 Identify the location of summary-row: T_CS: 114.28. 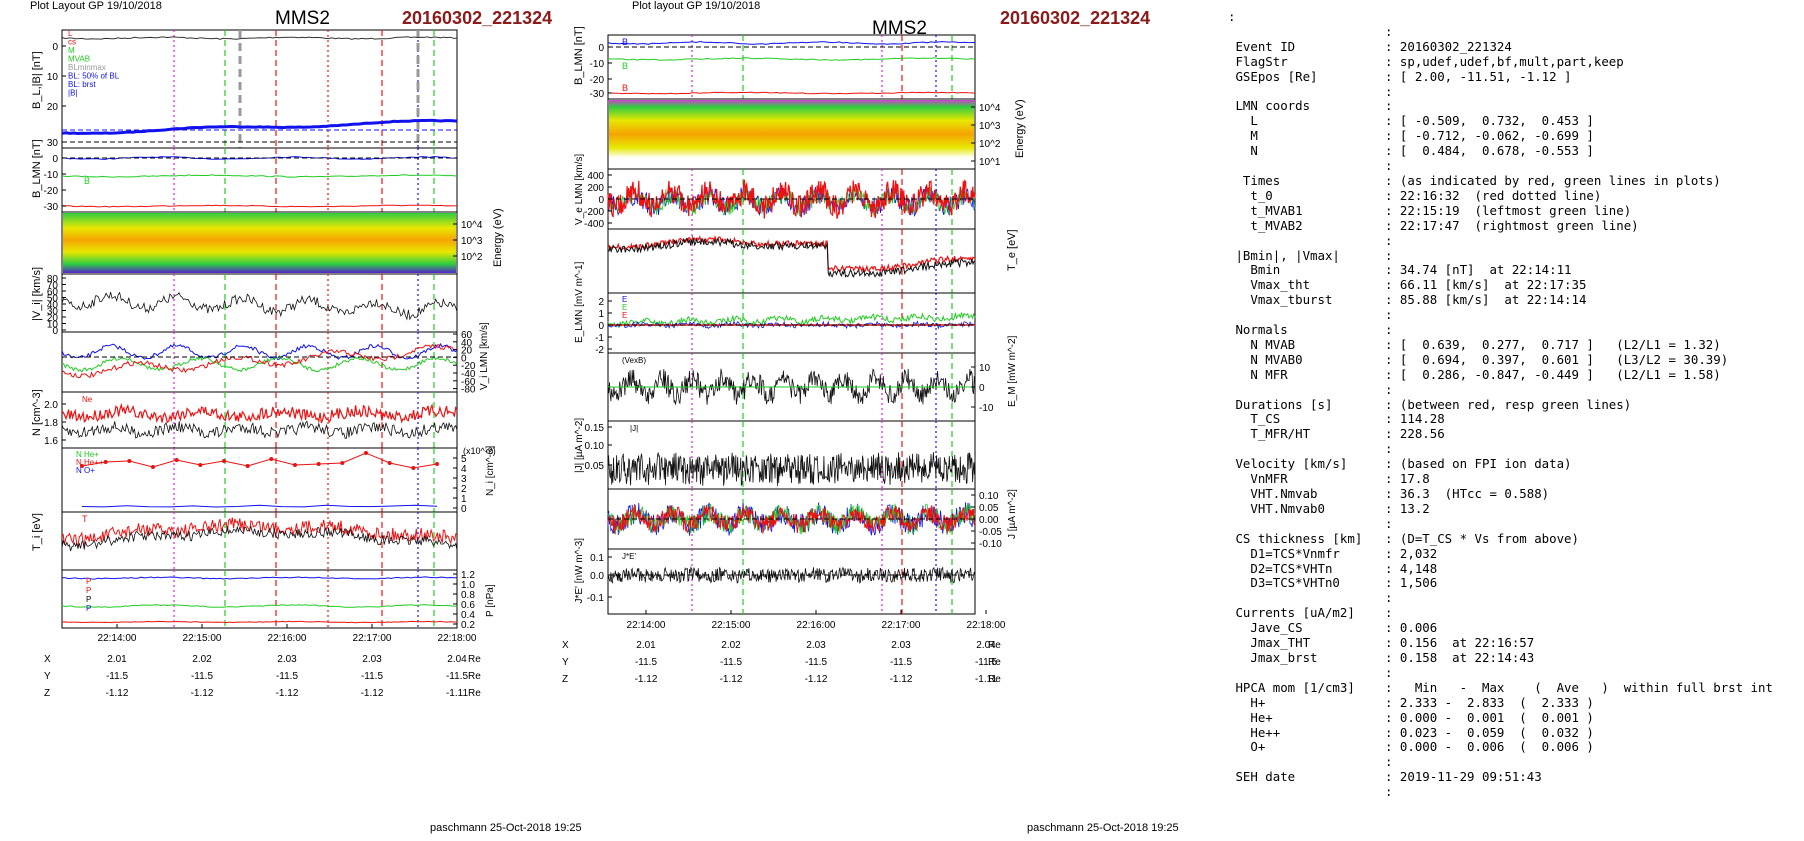
(1508, 419).